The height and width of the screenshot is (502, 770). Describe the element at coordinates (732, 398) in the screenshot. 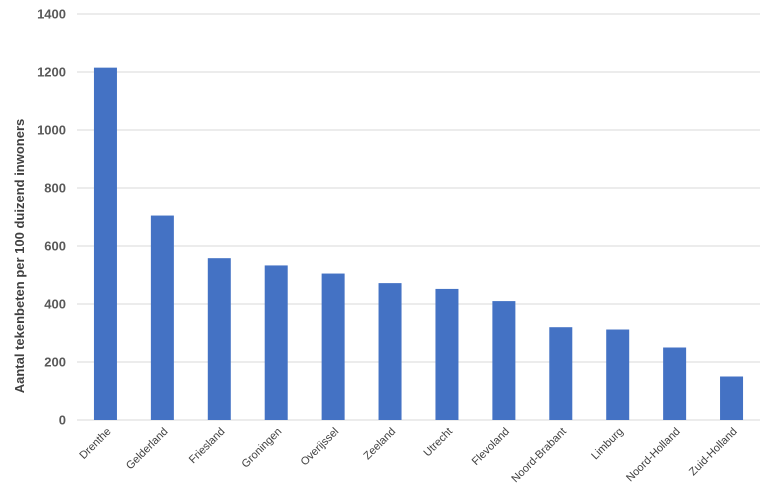

I see `bar-zuid-holland` at that location.